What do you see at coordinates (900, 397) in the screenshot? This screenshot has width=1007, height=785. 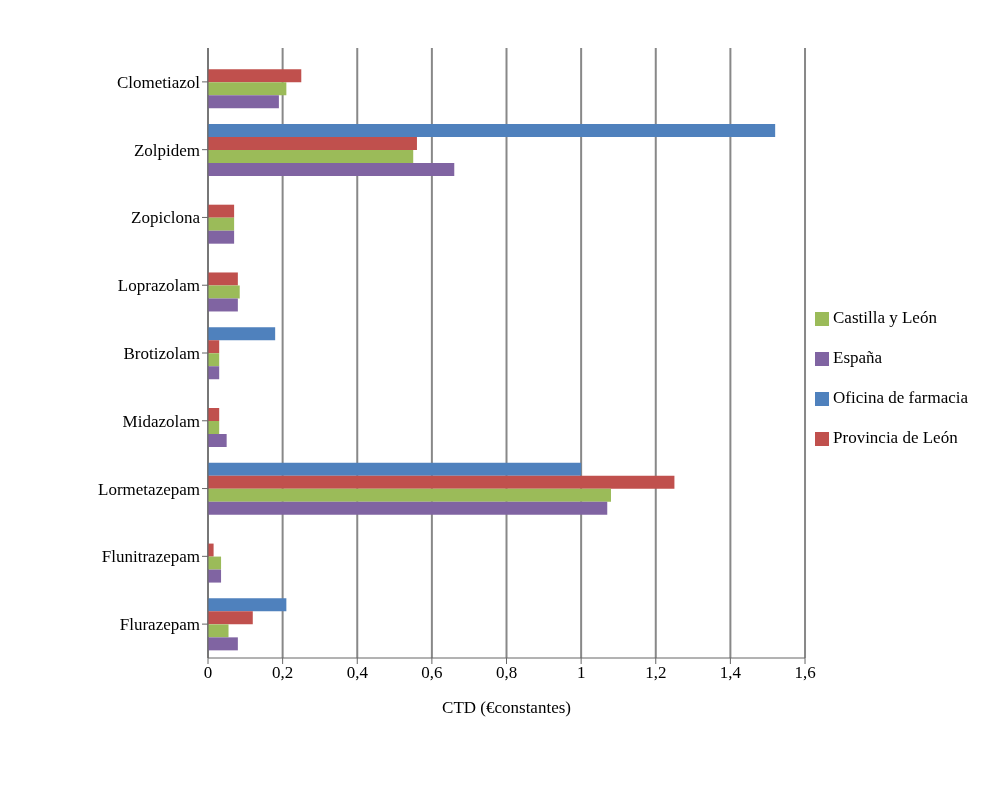 I see `legend-label: Oficina de farmacia` at bounding box center [900, 397].